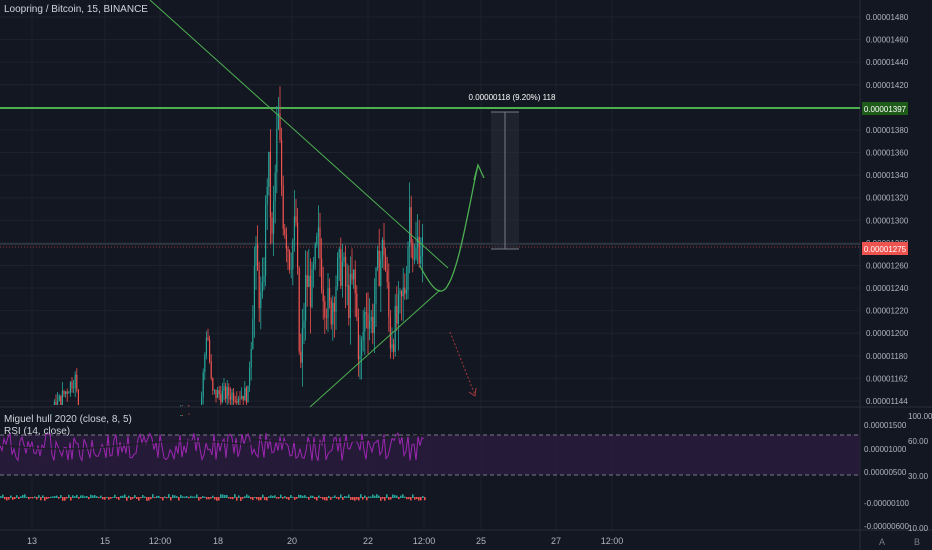  I want to click on osc-tick-label: 0.00001500, so click(885, 425).